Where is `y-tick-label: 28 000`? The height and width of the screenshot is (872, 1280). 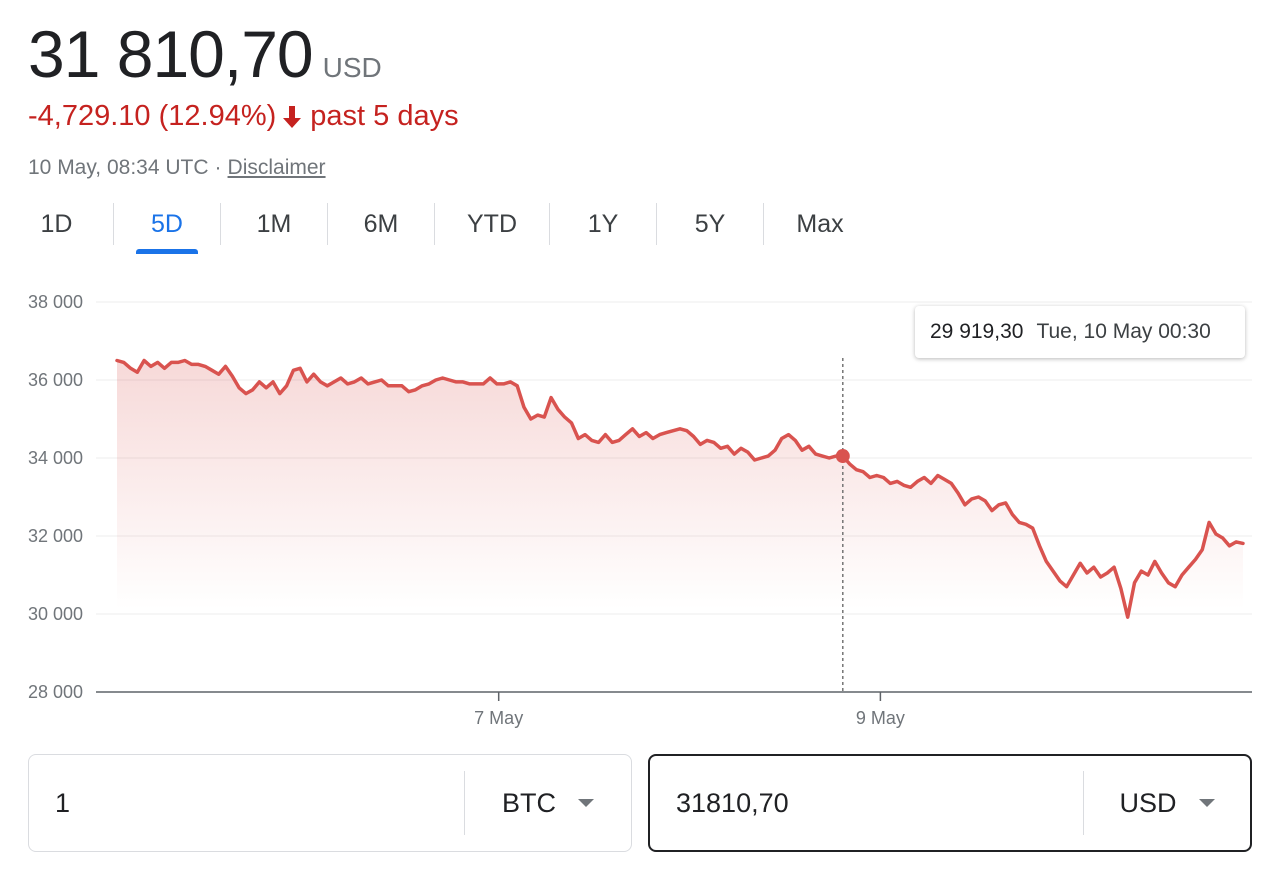
y-tick-label: 28 000 is located at coordinates (55, 692).